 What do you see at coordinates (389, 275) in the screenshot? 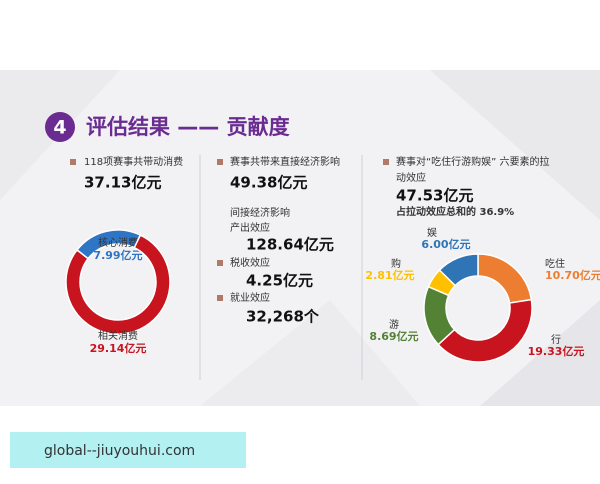
I see `segment-value: 2.81亿元` at bounding box center [389, 275].